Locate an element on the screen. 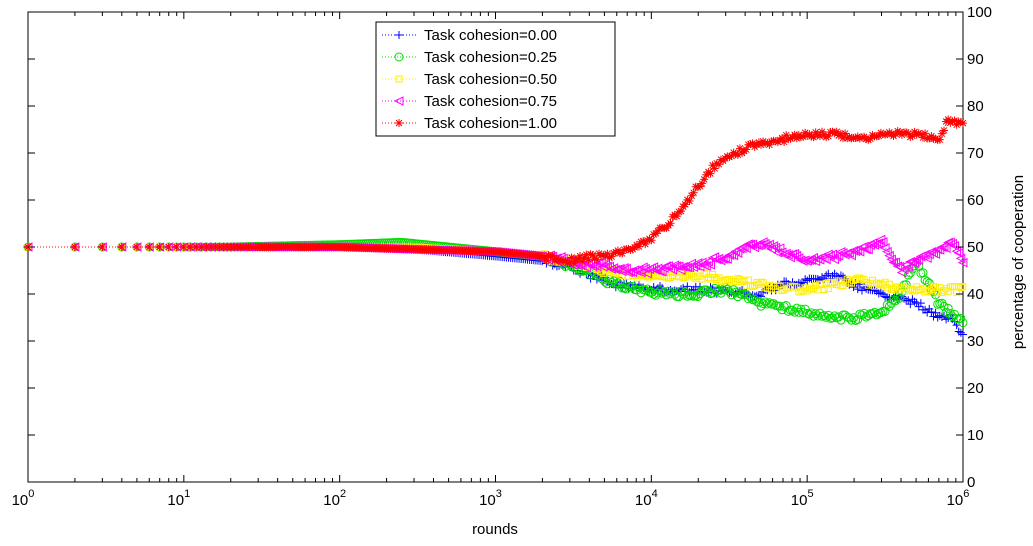 The height and width of the screenshot is (546, 1033). y-tick-label: 10 is located at coordinates (975, 435).